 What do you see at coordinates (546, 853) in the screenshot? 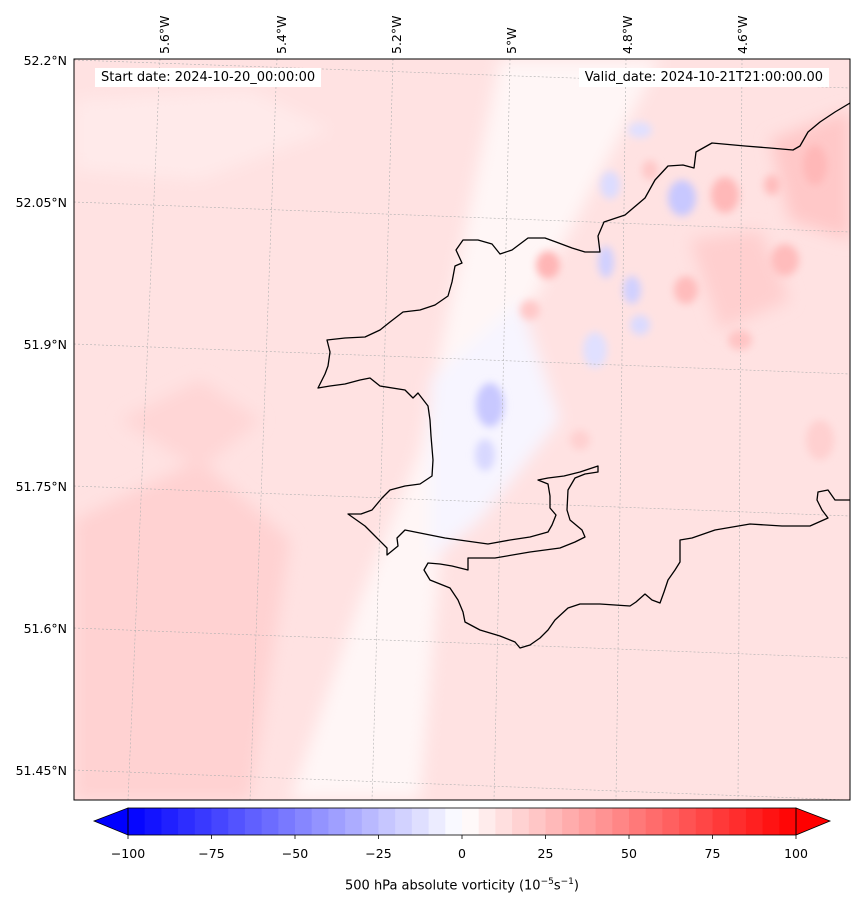
I see `colorbar-tick-label: 25` at bounding box center [546, 853].